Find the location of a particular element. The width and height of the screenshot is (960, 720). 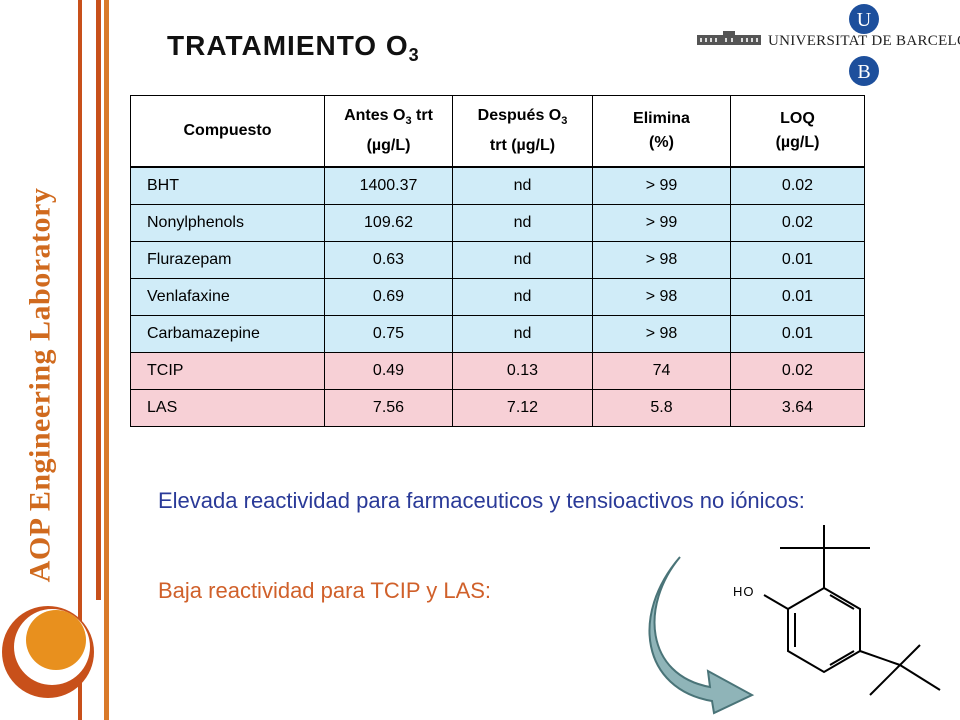

cell-despues: 7.12 is located at coordinates (522, 408).